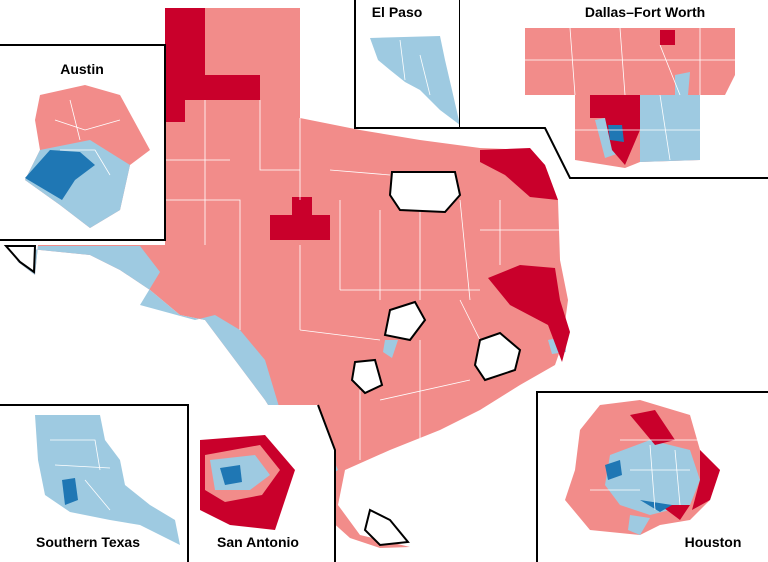 This screenshot has width=768, height=562. I want to click on panhandle-district, so click(212, 65).